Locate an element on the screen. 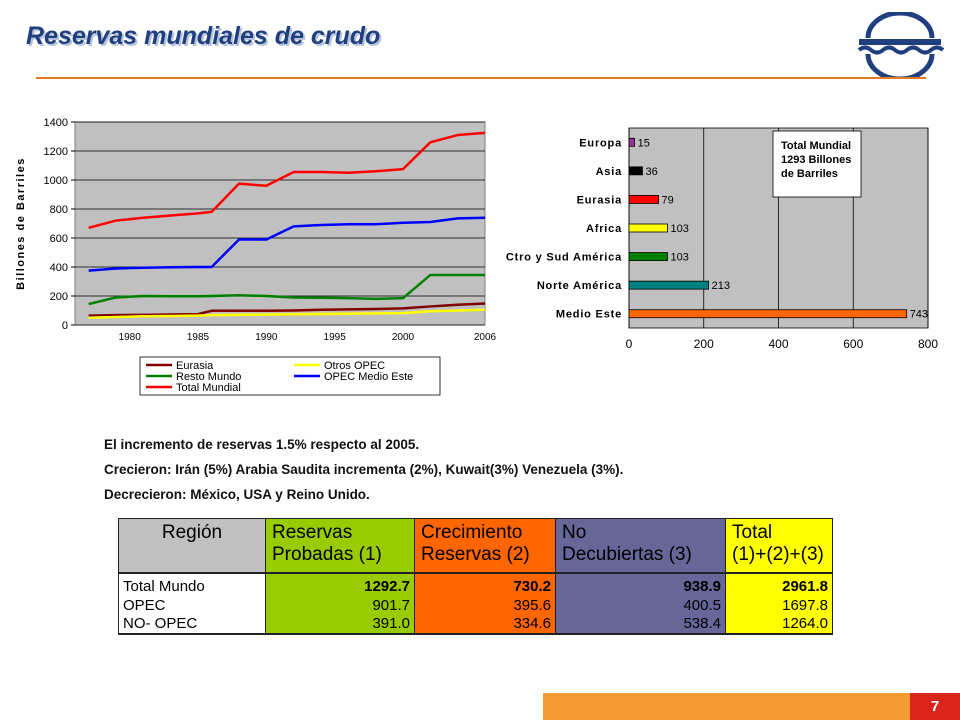 The width and height of the screenshot is (960, 720). cell-proven: 901.7 is located at coordinates (340, 606).